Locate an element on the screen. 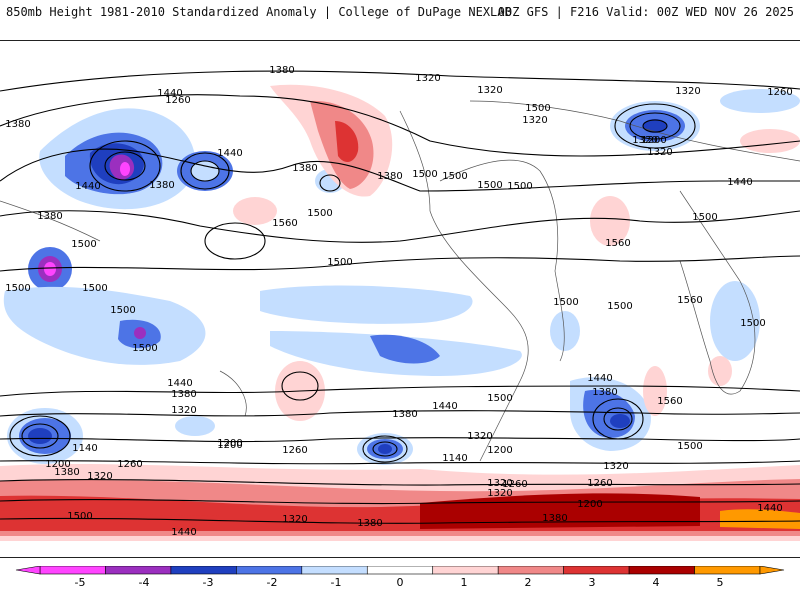 Image resolution: width=800 pixels, height=604 pixels. colorbar-tick-label: -2 is located at coordinates (272, 582).